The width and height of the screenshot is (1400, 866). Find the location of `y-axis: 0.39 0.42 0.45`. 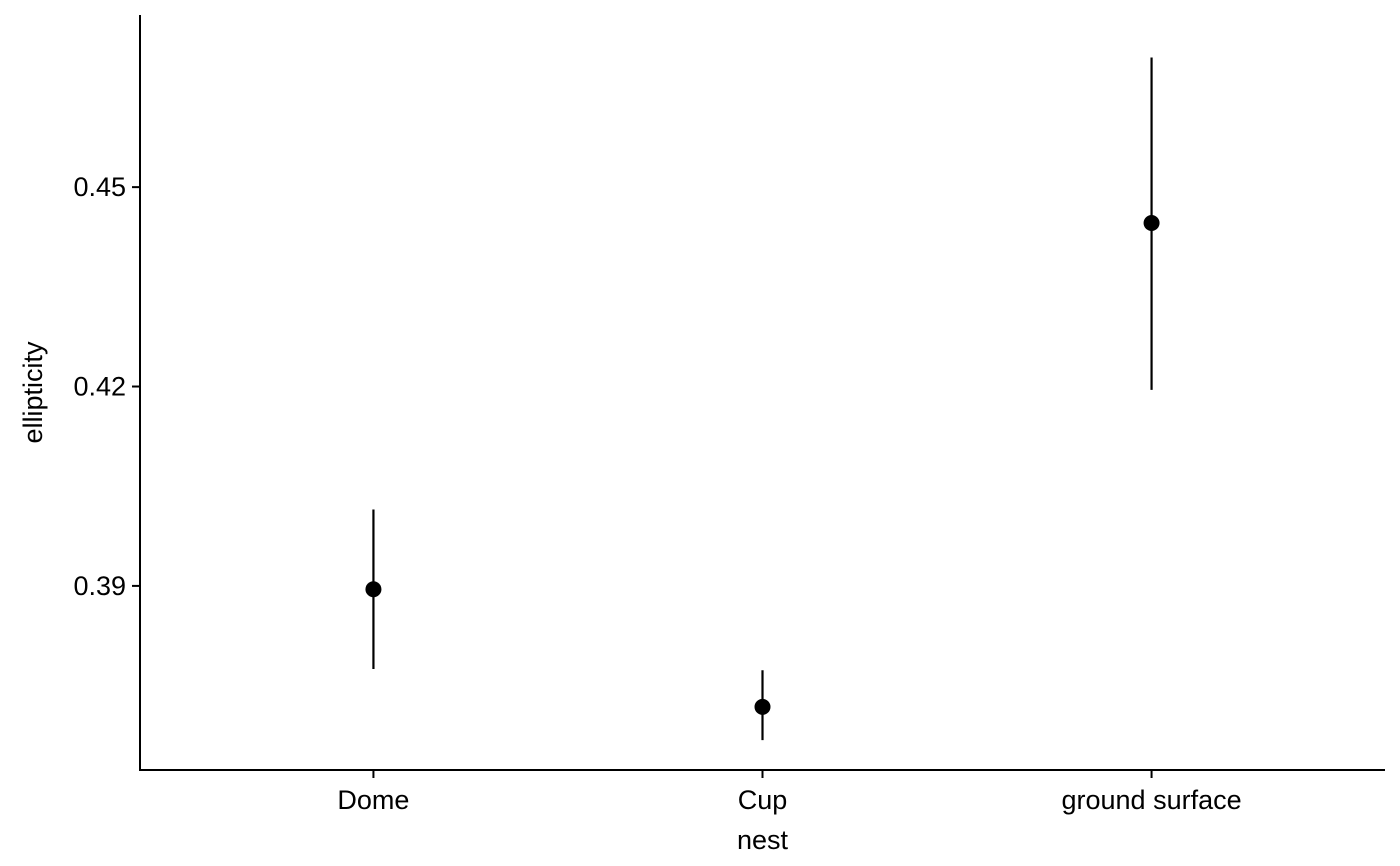

y-axis: 0.39 0.42 0.45 is located at coordinates (107, 392).